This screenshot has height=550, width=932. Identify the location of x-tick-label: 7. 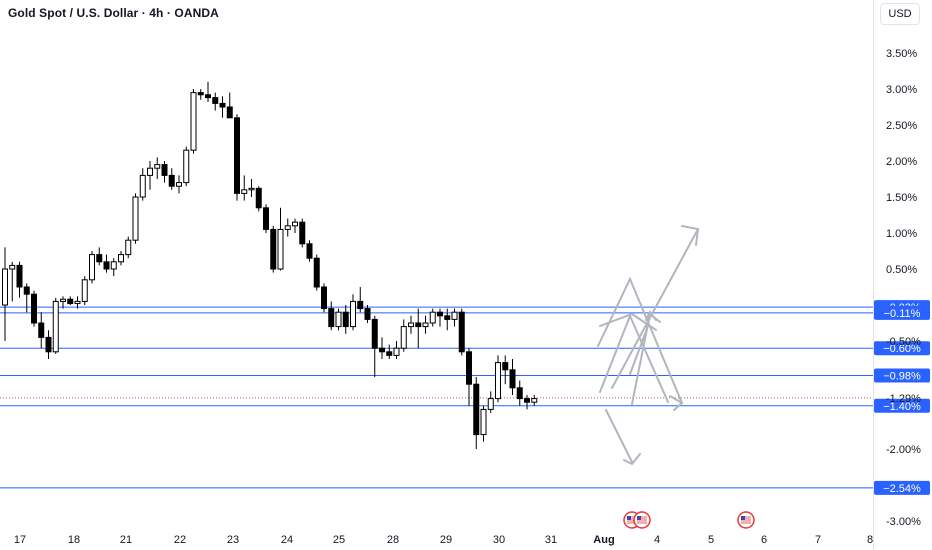
(818, 540).